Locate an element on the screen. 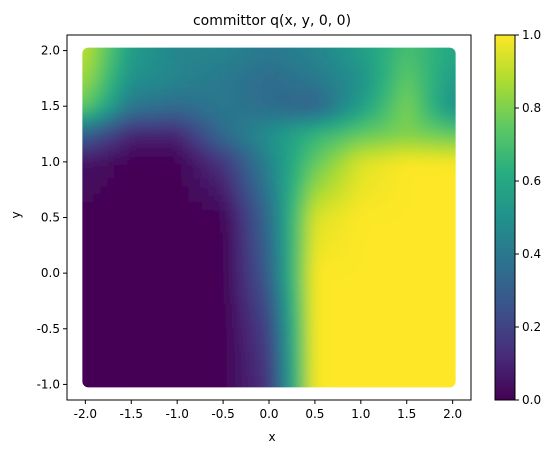  x-tick-label: -2.0 is located at coordinates (85, 414).